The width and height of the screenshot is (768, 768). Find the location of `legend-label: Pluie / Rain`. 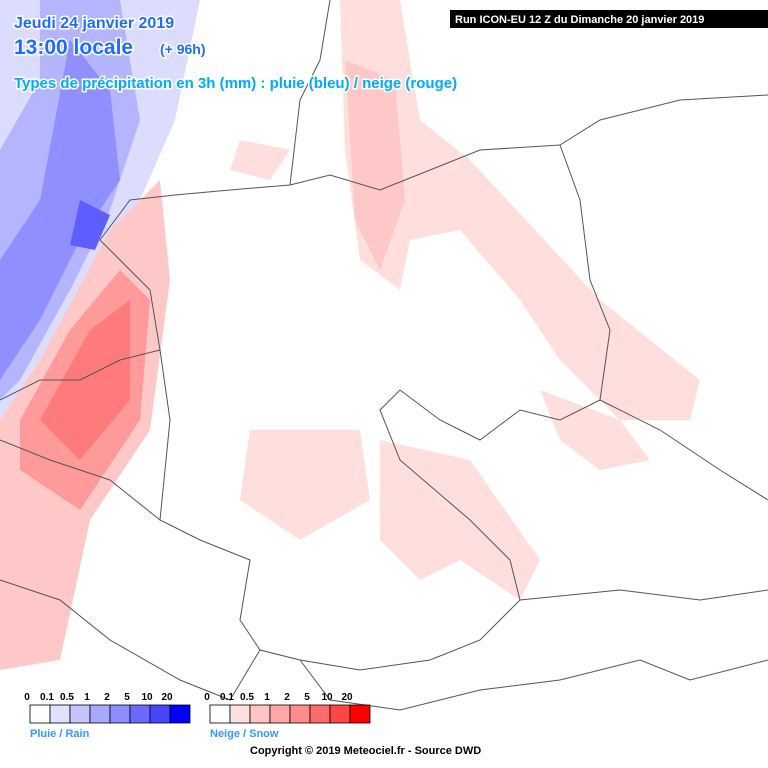

legend-label: Pluie / Rain is located at coordinates (60, 734).